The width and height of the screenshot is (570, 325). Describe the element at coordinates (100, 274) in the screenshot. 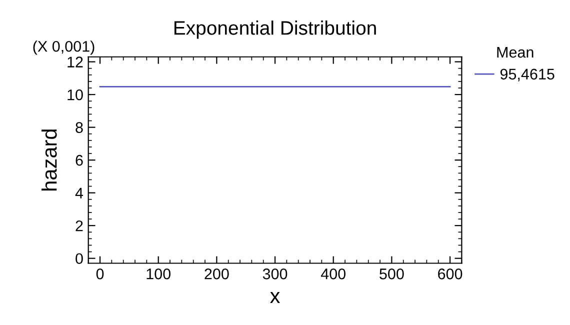

I see `x-tick-label: 0` at that location.